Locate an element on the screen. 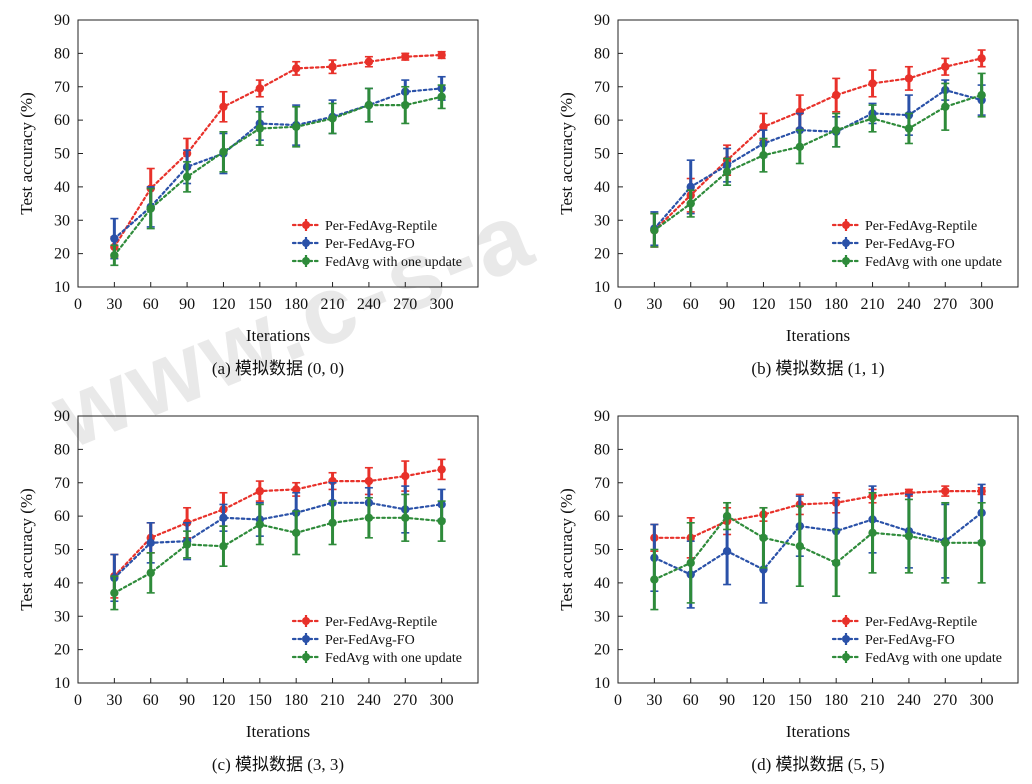  legend-entry-2: Per-FedAvg-FO is located at coordinates (353, 244).